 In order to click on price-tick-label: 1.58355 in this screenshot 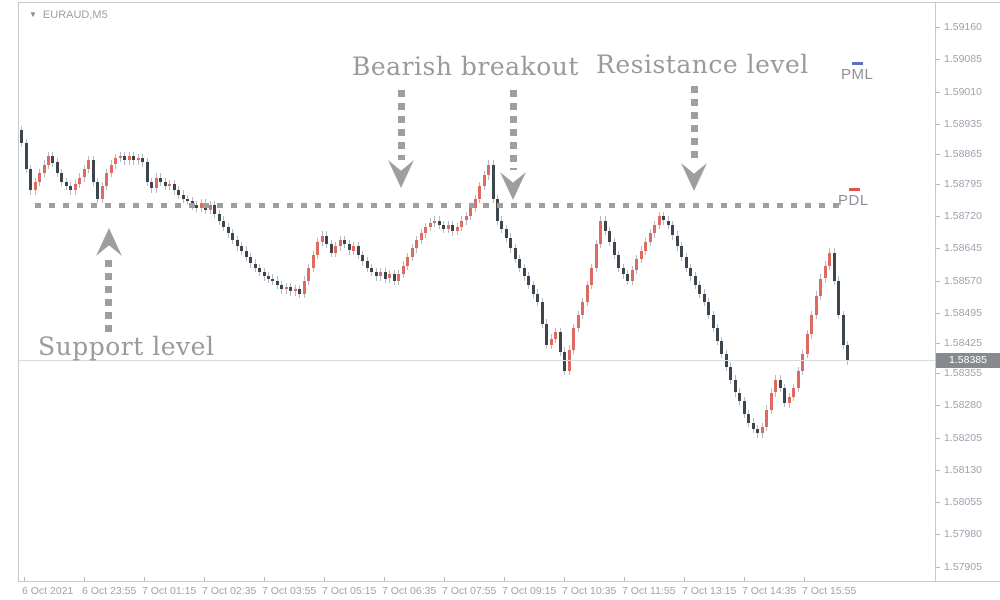, I will do `click(963, 373)`.